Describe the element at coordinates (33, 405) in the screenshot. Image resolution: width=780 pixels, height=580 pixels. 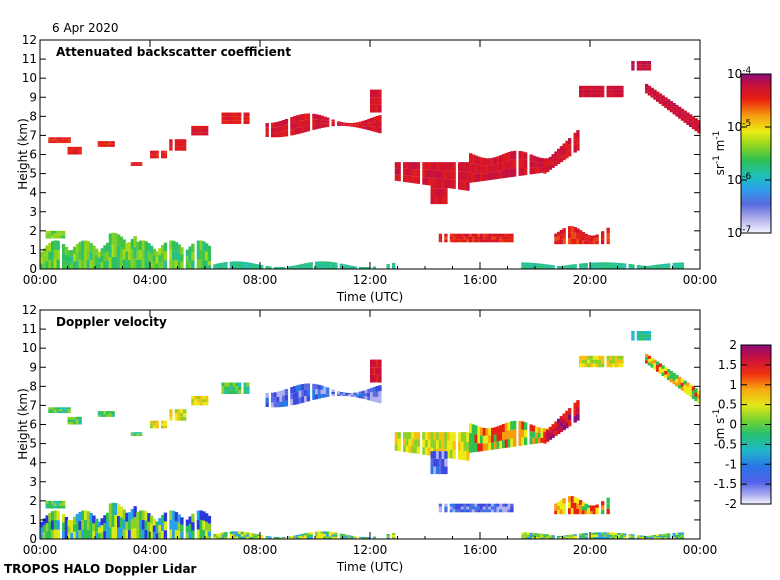
I see `y-tick-label: 7` at that location.